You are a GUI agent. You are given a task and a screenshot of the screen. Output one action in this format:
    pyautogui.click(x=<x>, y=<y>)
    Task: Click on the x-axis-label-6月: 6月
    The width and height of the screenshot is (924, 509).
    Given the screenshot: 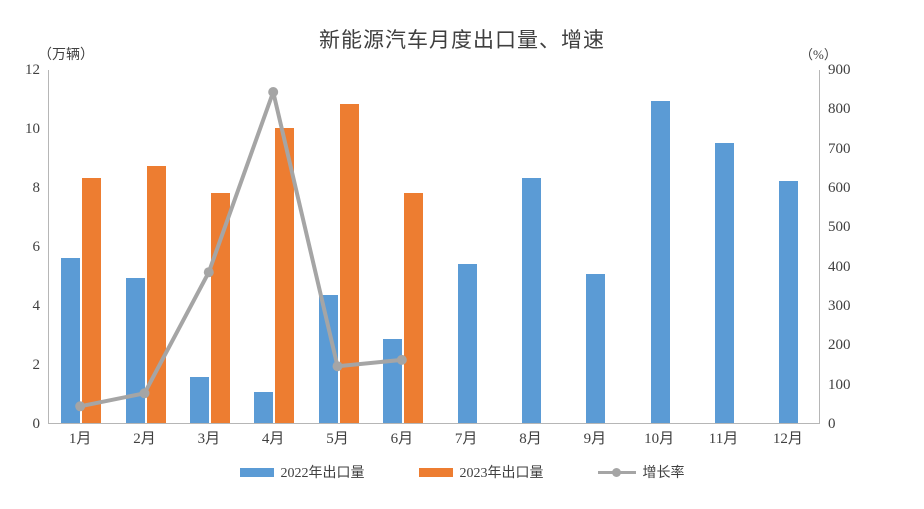 What is the action you would take?
    pyautogui.click(x=402, y=439)
    